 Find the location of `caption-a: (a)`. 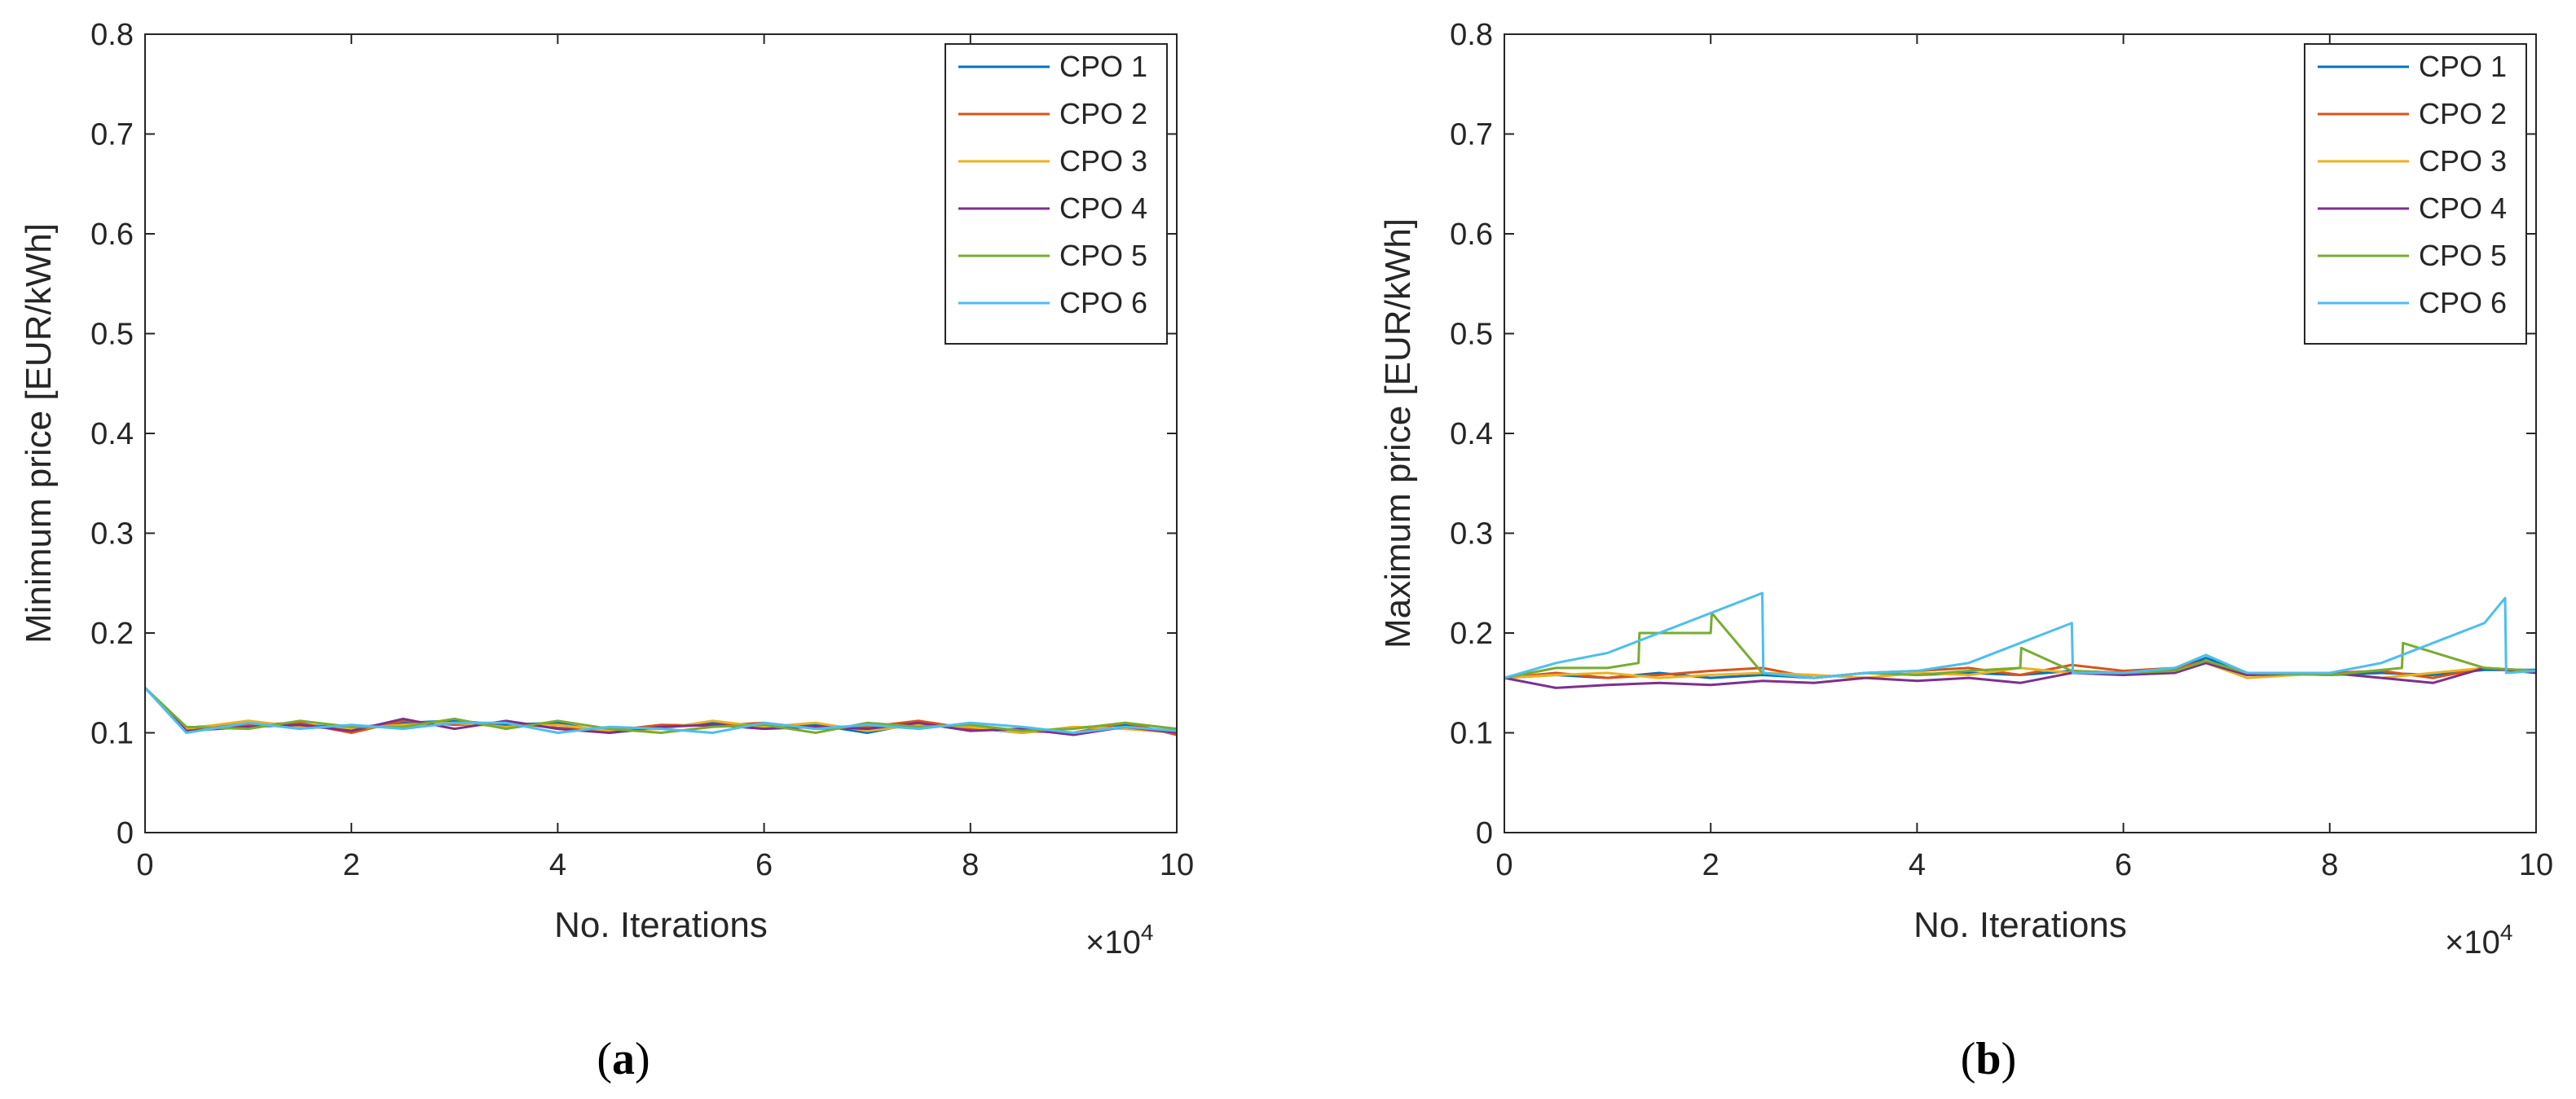

caption-a: (a) is located at coordinates (623, 1059).